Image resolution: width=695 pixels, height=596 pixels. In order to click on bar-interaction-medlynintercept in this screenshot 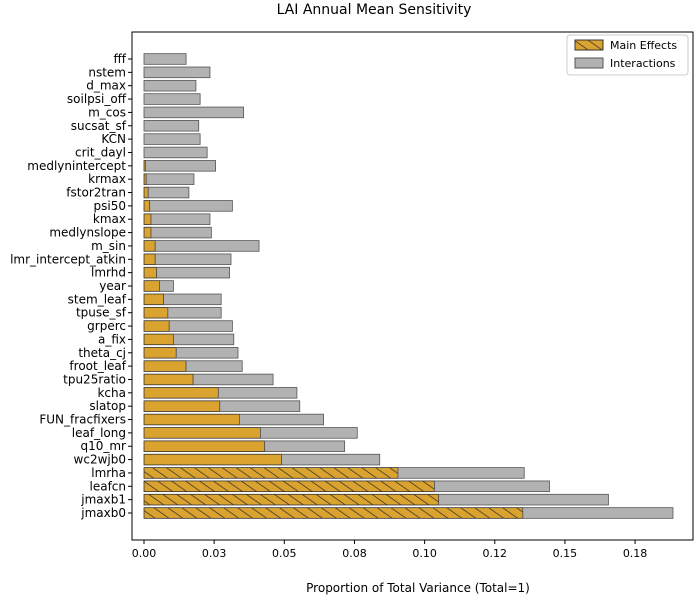, I will do `click(180, 166)`.